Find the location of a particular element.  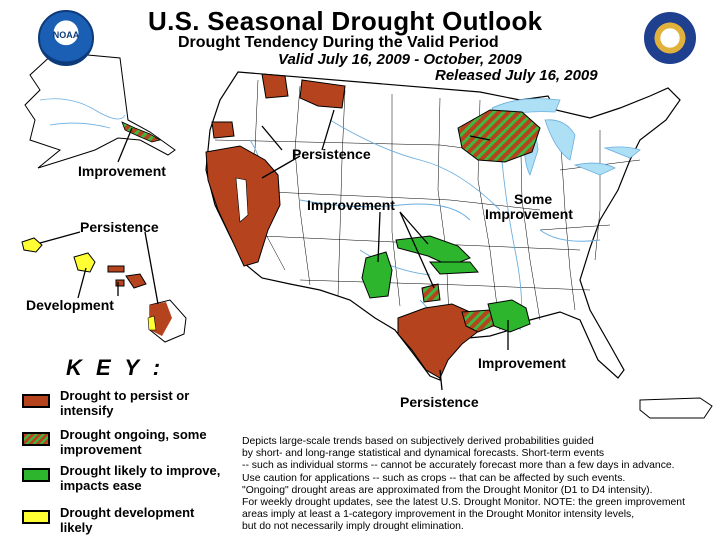

label-persistence-hawaii: Persistence is located at coordinates (119, 227).